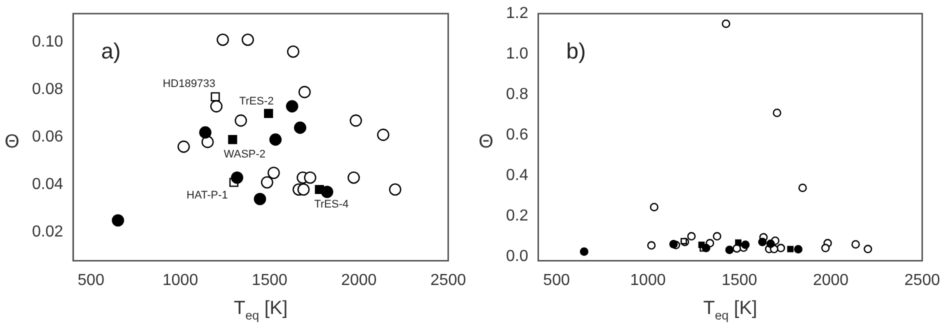 Image resolution: width=947 pixels, height=324 pixels. What do you see at coordinates (517, 257) in the screenshot?
I see `y-tick-label: 0.0` at bounding box center [517, 257].